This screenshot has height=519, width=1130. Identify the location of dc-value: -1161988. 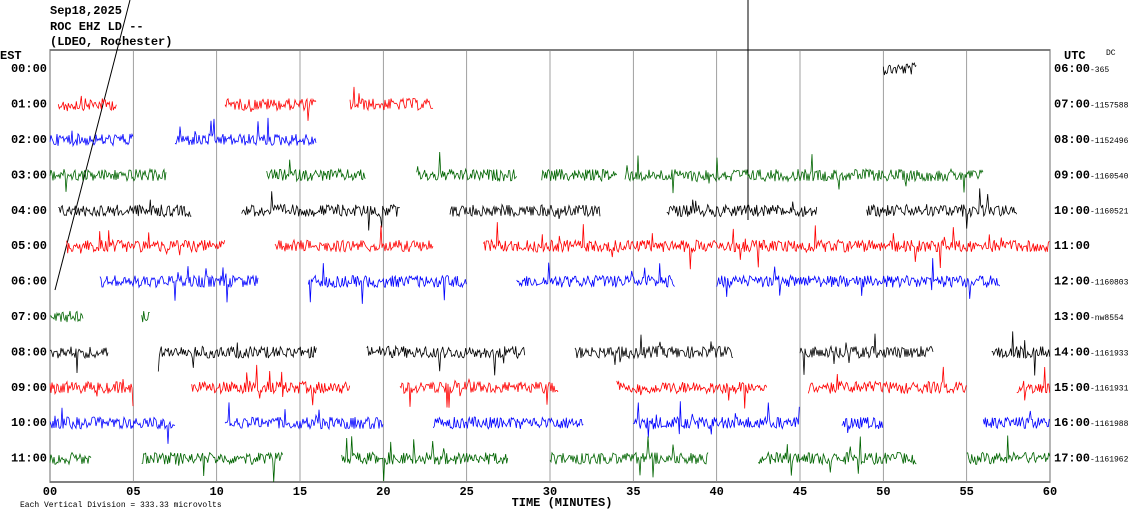
(1109, 424).